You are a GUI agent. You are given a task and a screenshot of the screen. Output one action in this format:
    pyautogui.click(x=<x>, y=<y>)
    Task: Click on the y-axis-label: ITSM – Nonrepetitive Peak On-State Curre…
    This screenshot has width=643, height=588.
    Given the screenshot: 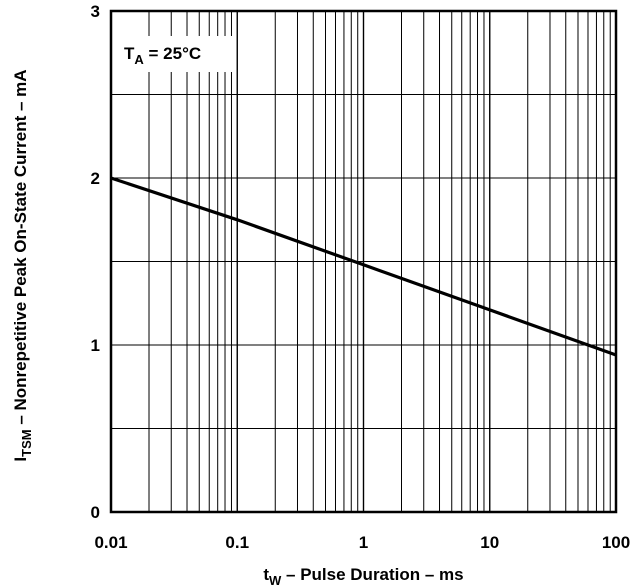 What is the action you would take?
    pyautogui.click(x=22, y=265)
    